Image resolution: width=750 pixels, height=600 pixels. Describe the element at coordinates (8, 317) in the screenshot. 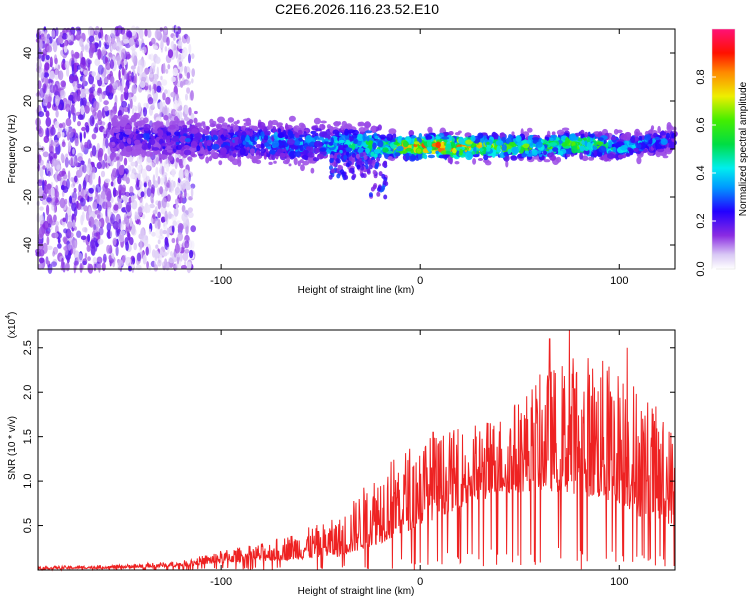

I see `snr-y-scale-exponent: 4` at that location.